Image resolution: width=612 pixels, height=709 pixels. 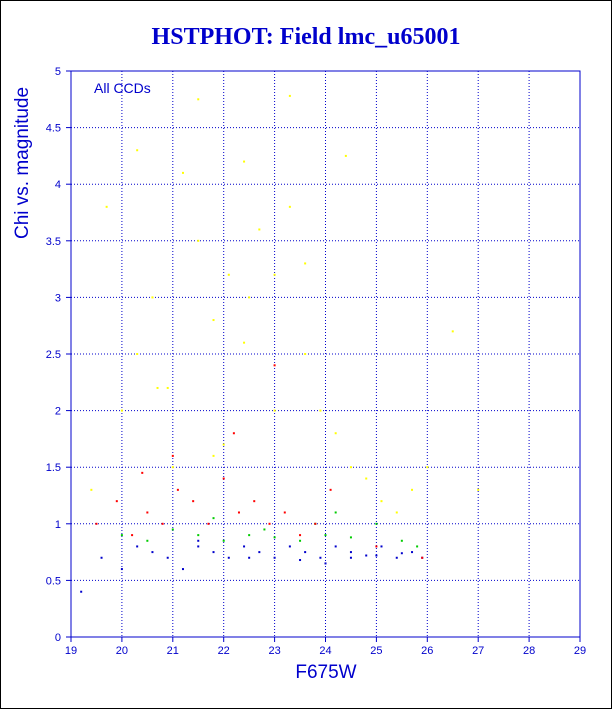 I want to click on x-tick-label-7: 26, so click(x=427, y=651).